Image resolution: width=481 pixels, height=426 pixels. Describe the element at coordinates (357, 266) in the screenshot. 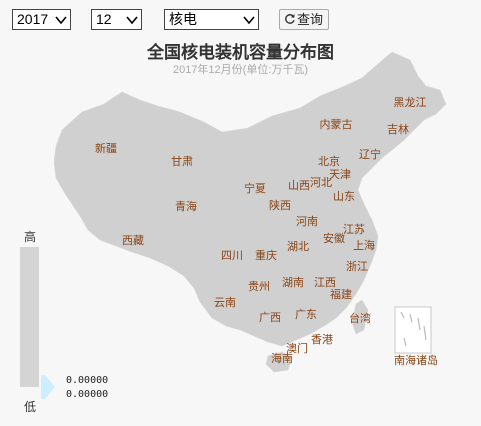

I see `province-label: 浙江` at that location.